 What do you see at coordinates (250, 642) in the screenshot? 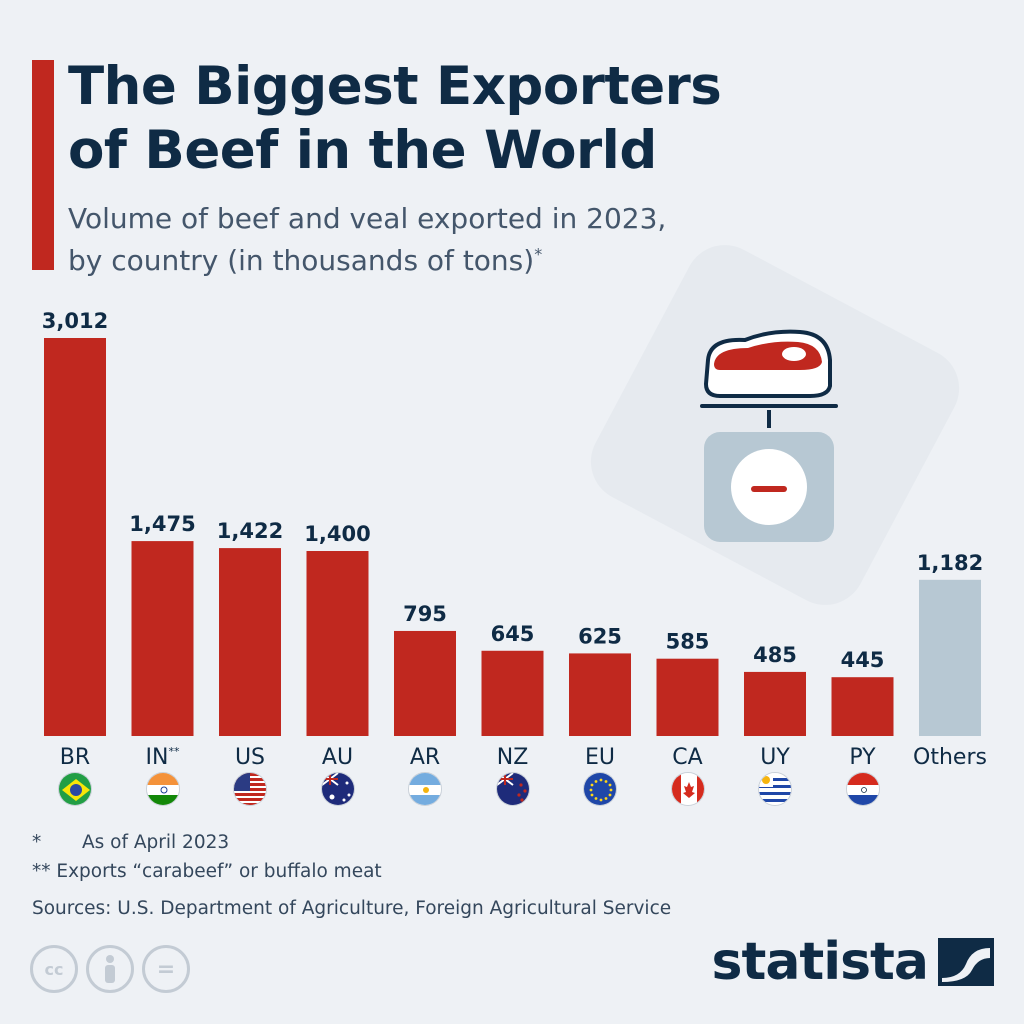
I see `bar-us` at bounding box center [250, 642].